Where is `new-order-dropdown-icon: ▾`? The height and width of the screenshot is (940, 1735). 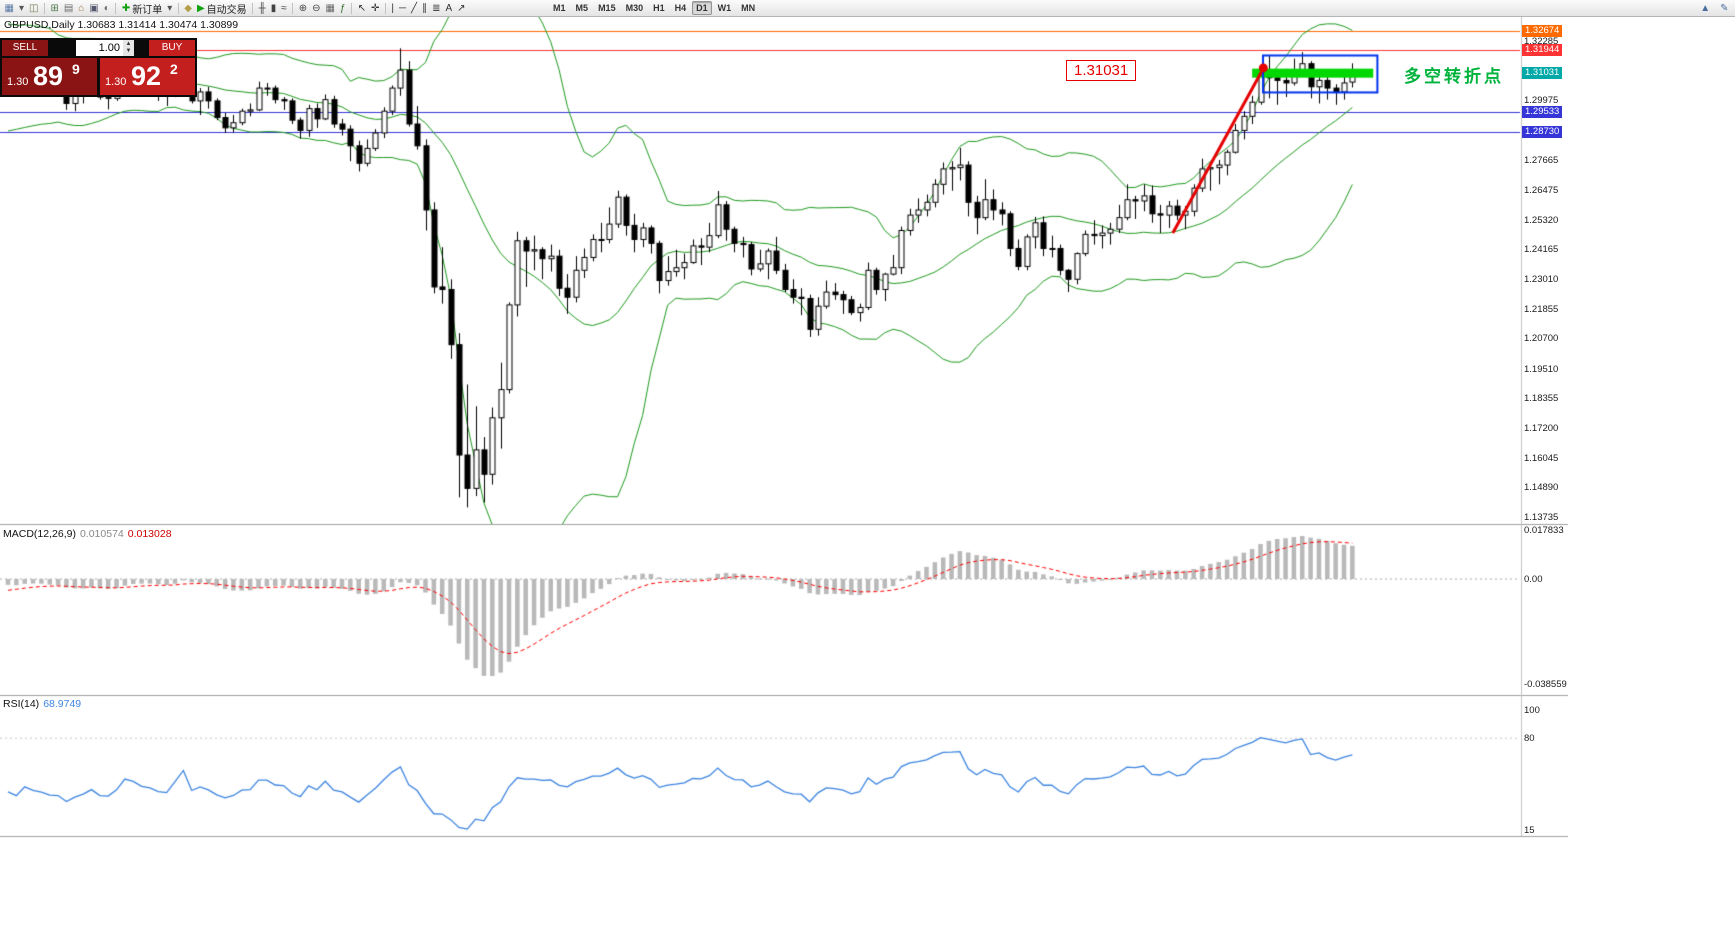
new-order-dropdown-icon: ▾ is located at coordinates (170, 8).